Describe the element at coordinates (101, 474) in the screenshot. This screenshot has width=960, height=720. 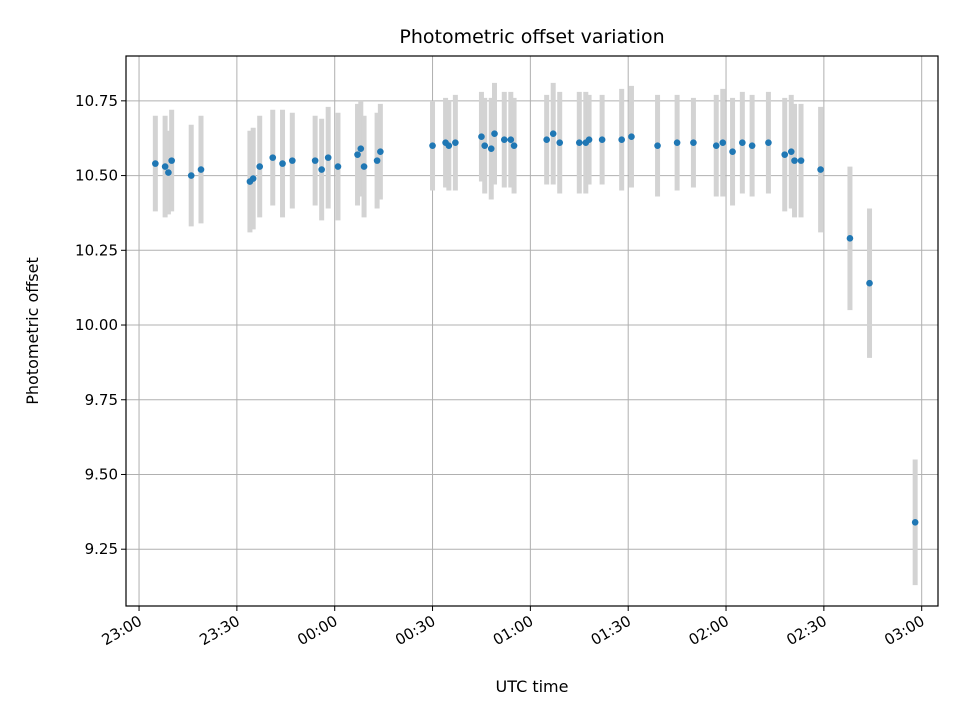
I see `y-tick-label: 9.50` at that location.